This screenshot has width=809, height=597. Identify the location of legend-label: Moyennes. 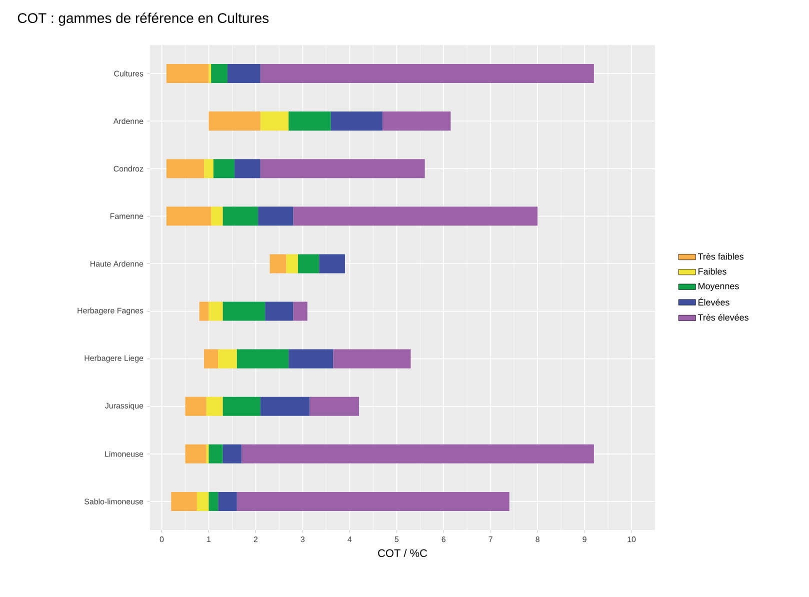
(718, 287).